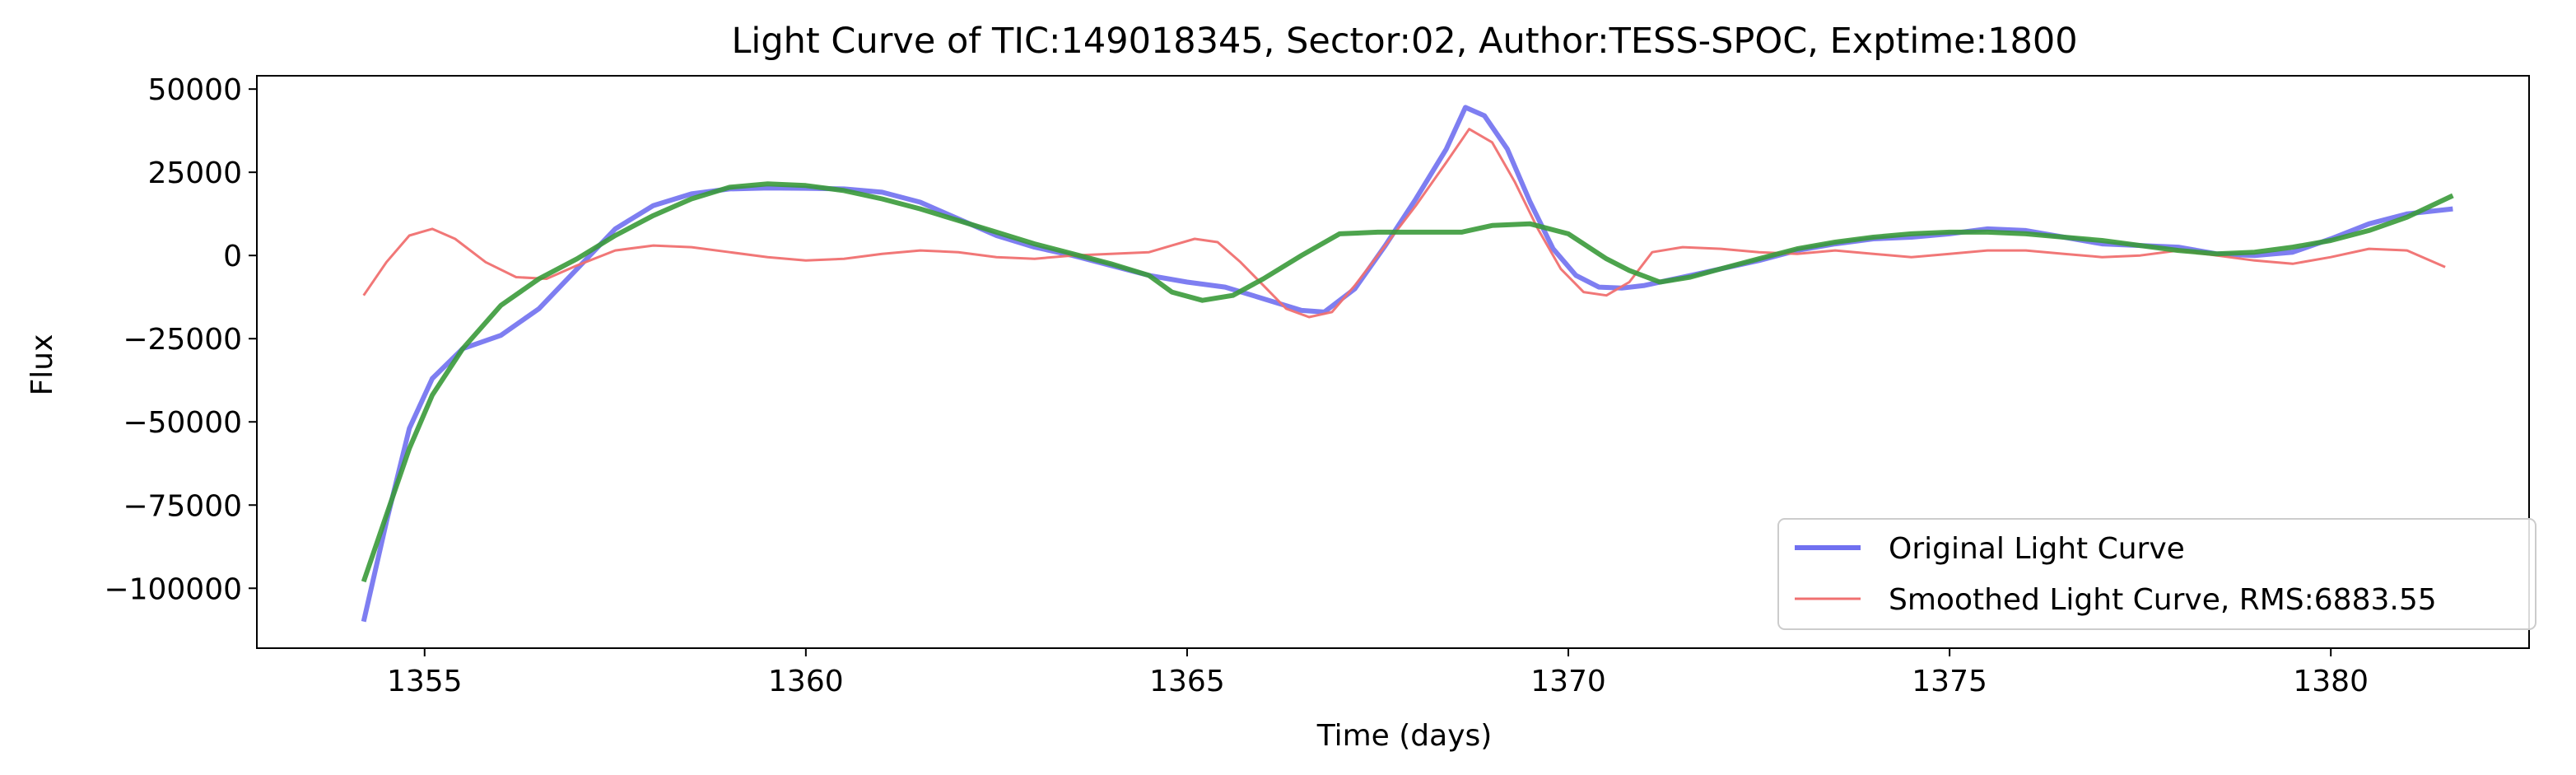  Describe the element at coordinates (2163, 600) in the screenshot. I see `legend-label-smoothed: Smoothed Light Curve, RMS:6883.55` at that location.